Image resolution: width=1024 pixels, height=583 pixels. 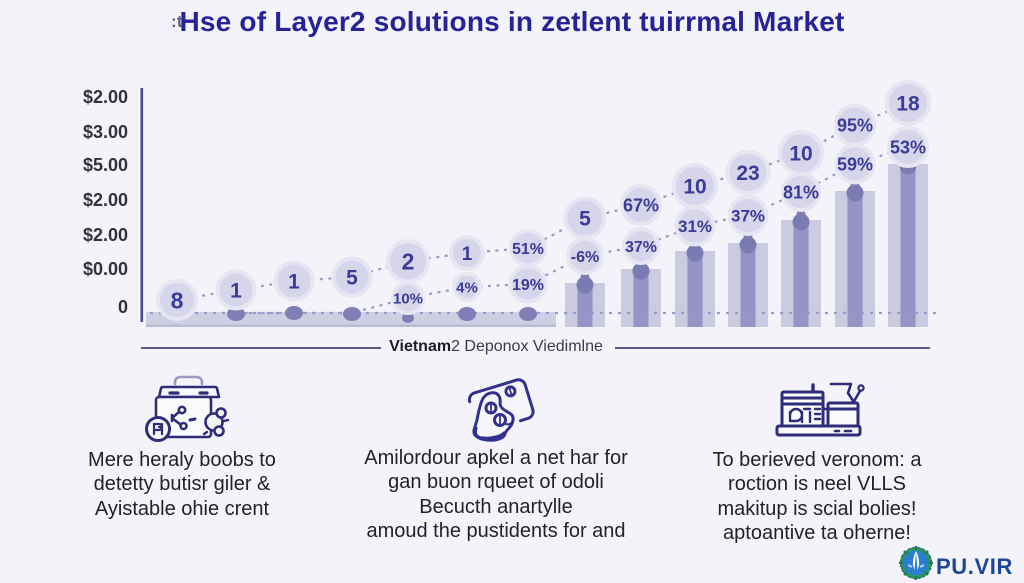 What do you see at coordinates (855, 125) in the screenshot?
I see `svg-text: 95%` at bounding box center [855, 125].